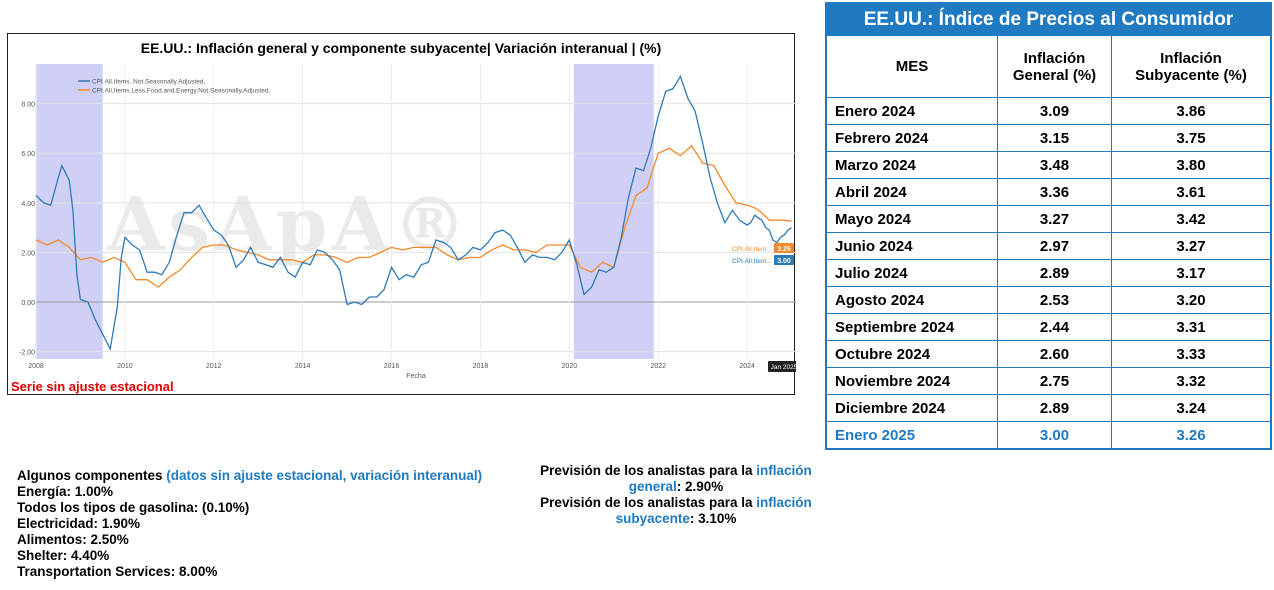 This screenshot has width=1274, height=590. Describe the element at coordinates (911, 354) in the screenshot. I see `month-cell: Octubre 2024` at that location.